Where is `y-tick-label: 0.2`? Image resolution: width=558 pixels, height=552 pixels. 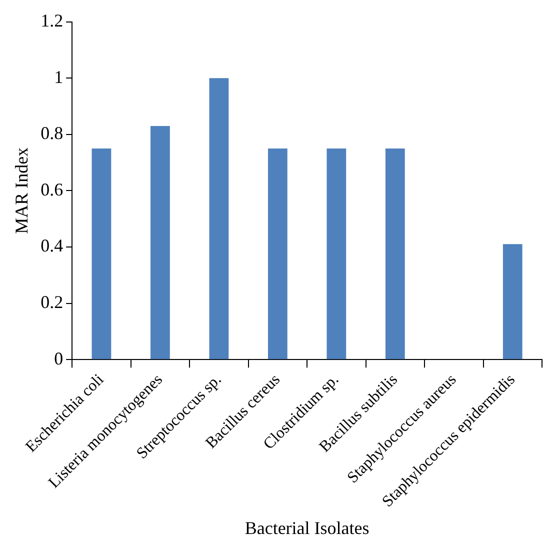
y-tick-label: 0.2 is located at coordinates (52, 302).